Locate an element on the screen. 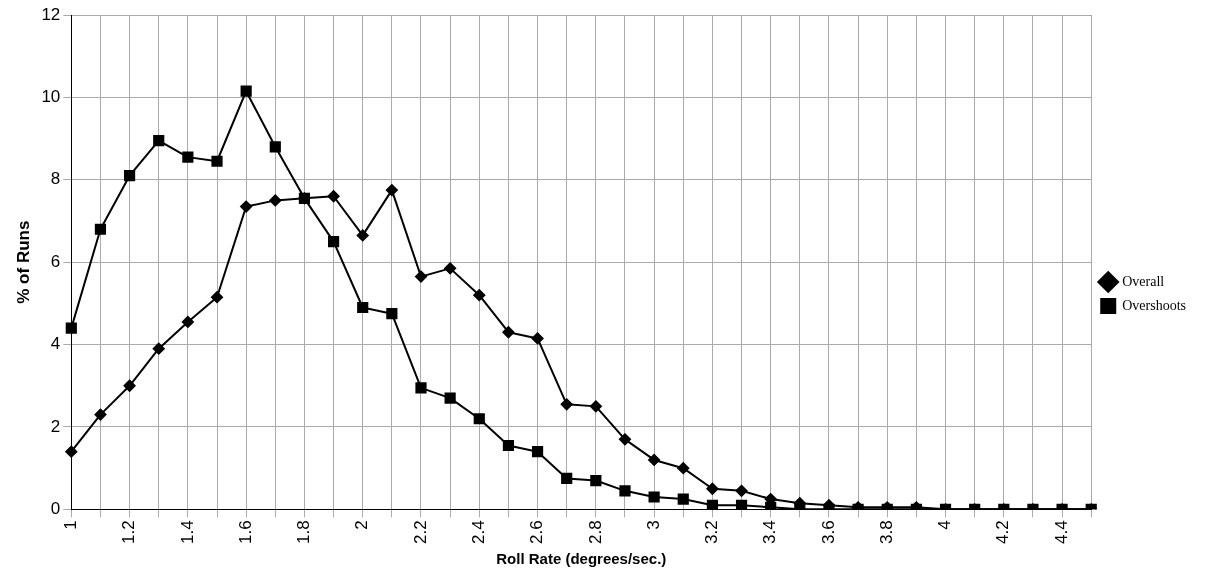 This screenshot has width=1216, height=578. x-tick-label: 3.4 is located at coordinates (770, 532).